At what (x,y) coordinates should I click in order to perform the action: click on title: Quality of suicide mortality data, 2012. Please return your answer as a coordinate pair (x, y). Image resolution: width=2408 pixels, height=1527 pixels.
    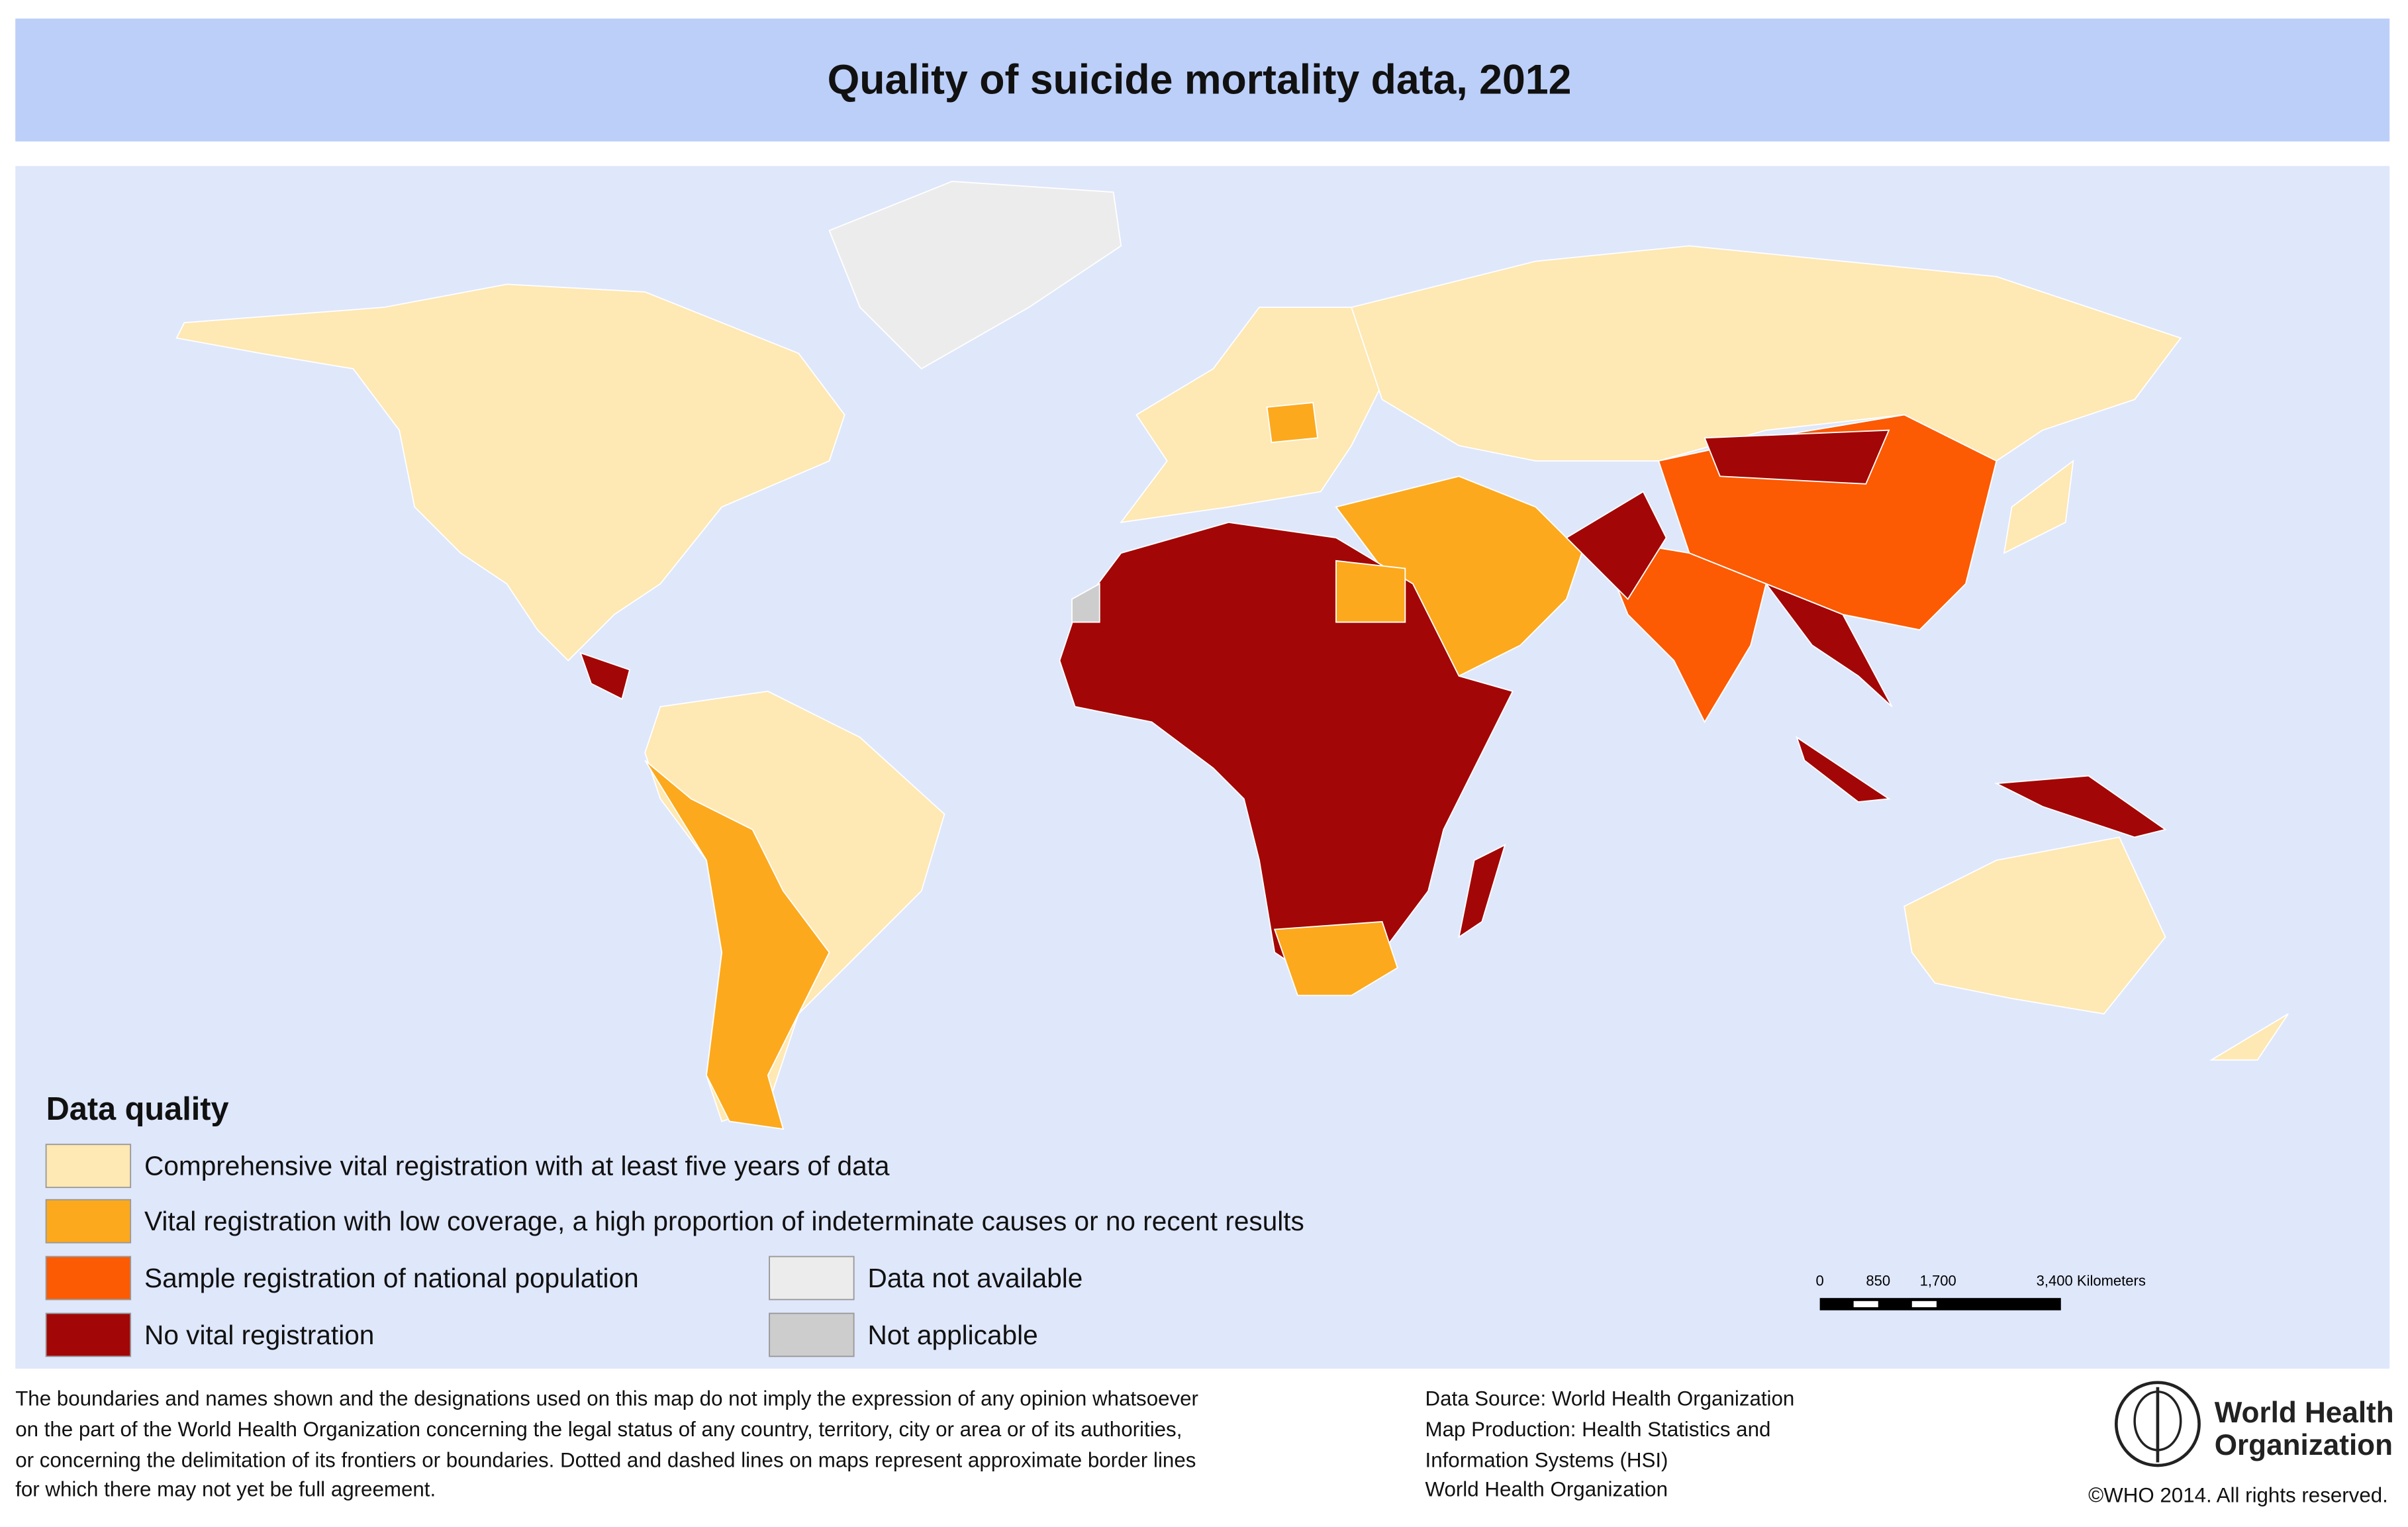
    Looking at the image, I should click on (1200, 80).